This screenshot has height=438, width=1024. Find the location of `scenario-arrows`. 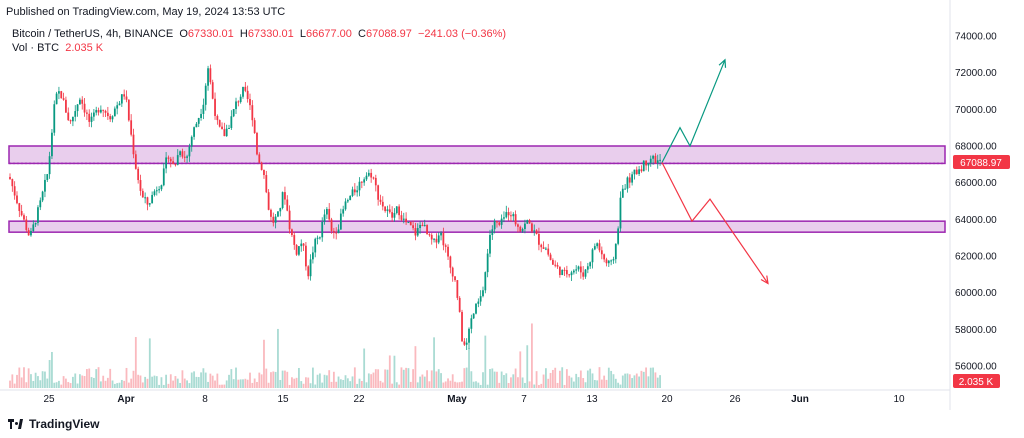

scenario-arrows is located at coordinates (715, 171).